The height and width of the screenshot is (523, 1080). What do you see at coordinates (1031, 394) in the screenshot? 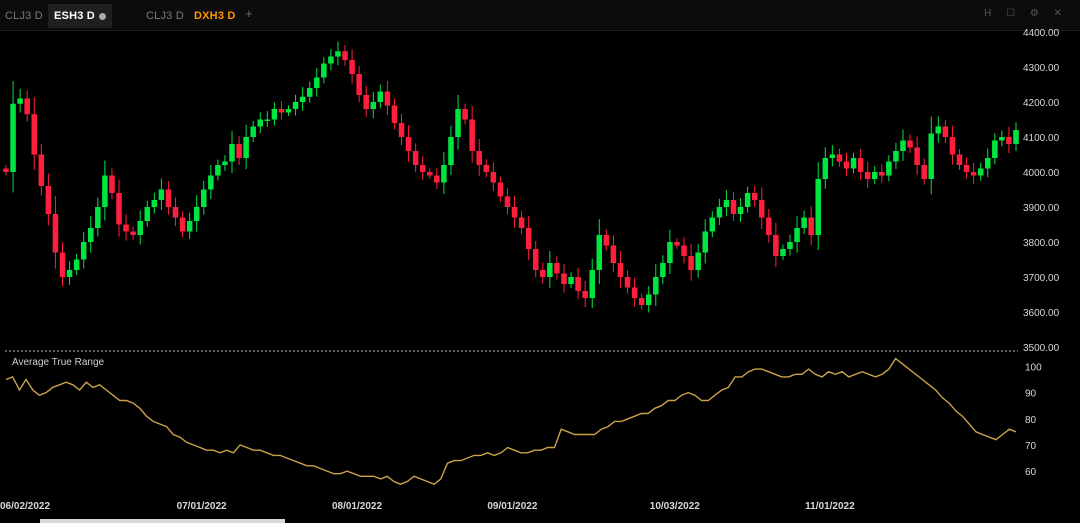
I see `atr-tick-label: 90` at bounding box center [1031, 394].